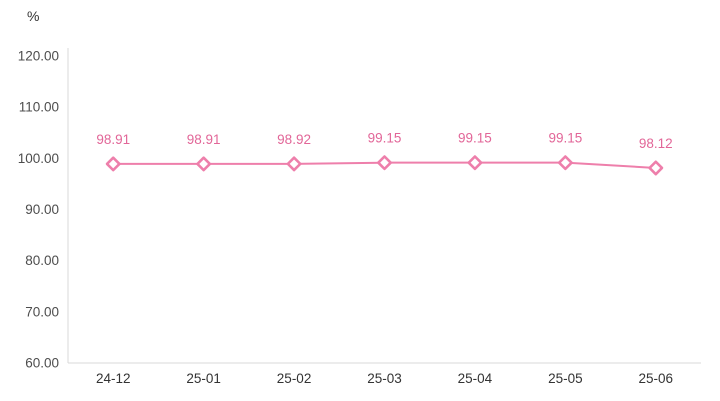 This screenshot has height=401, width=720. Describe the element at coordinates (42, 209) in the screenshot. I see `y-axis-tick-label: 90.00` at that location.